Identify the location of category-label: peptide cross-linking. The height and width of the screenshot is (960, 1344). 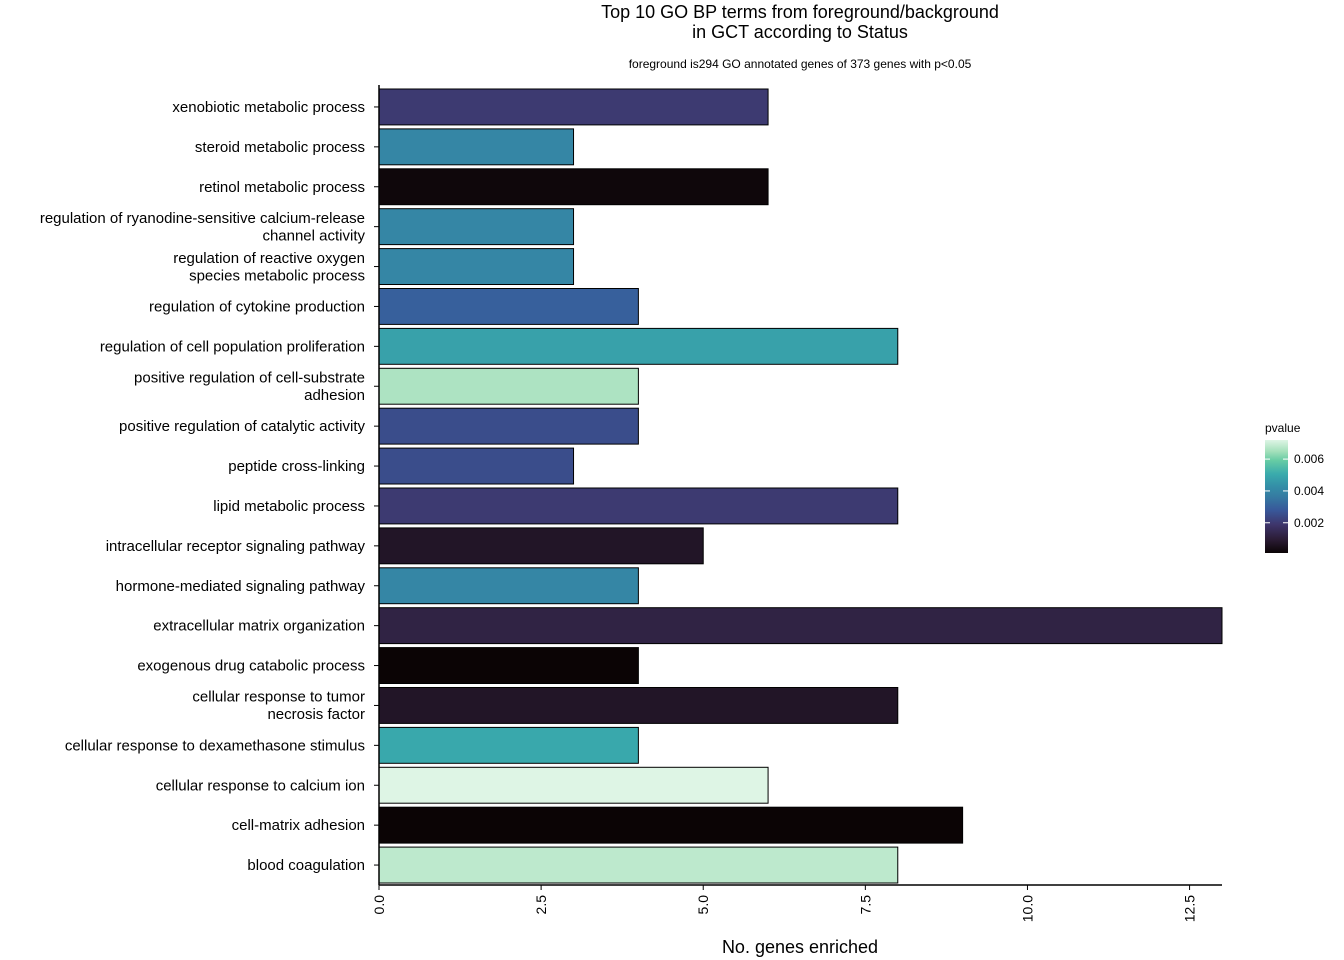
(296, 466).